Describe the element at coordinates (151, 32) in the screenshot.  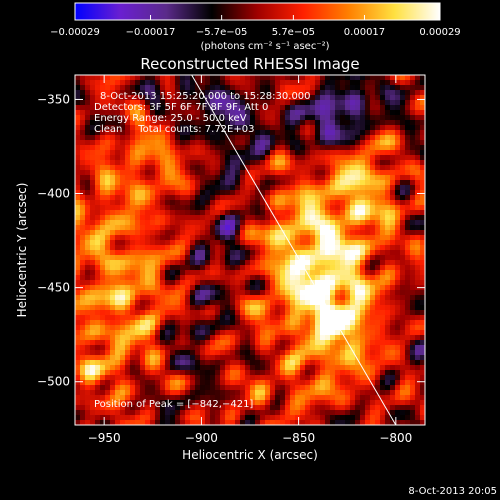
I see `colorbar-tick-label: −0.00017` at that location.